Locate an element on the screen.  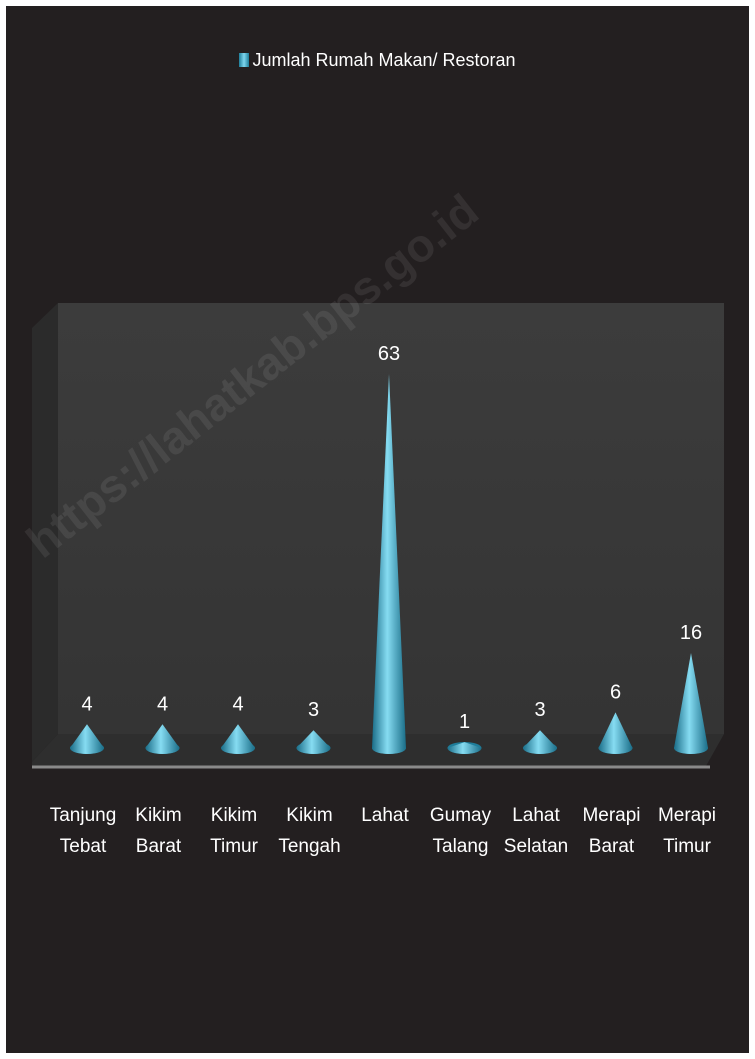
side-wall is located at coordinates (45, 532).